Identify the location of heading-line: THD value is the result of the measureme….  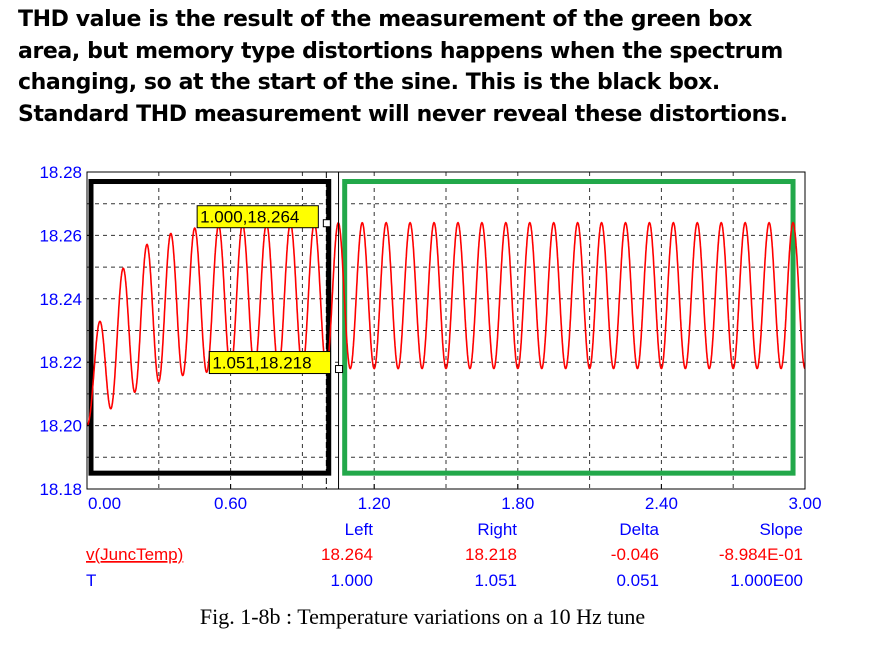
(385, 19).